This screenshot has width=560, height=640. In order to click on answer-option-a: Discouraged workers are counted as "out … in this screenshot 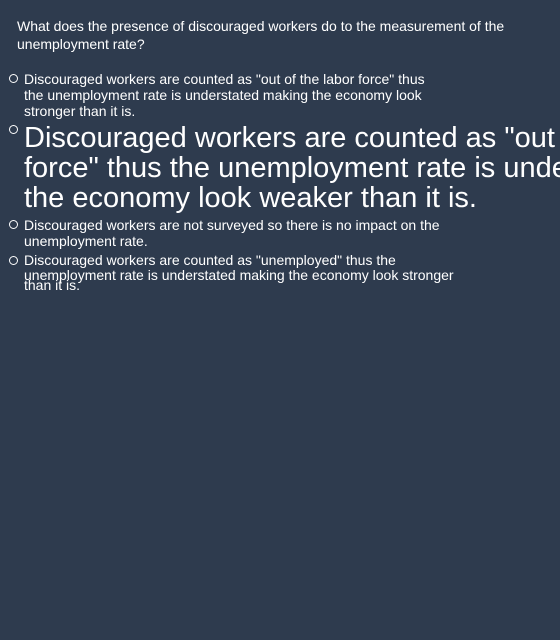, I will do `click(280, 96)`.